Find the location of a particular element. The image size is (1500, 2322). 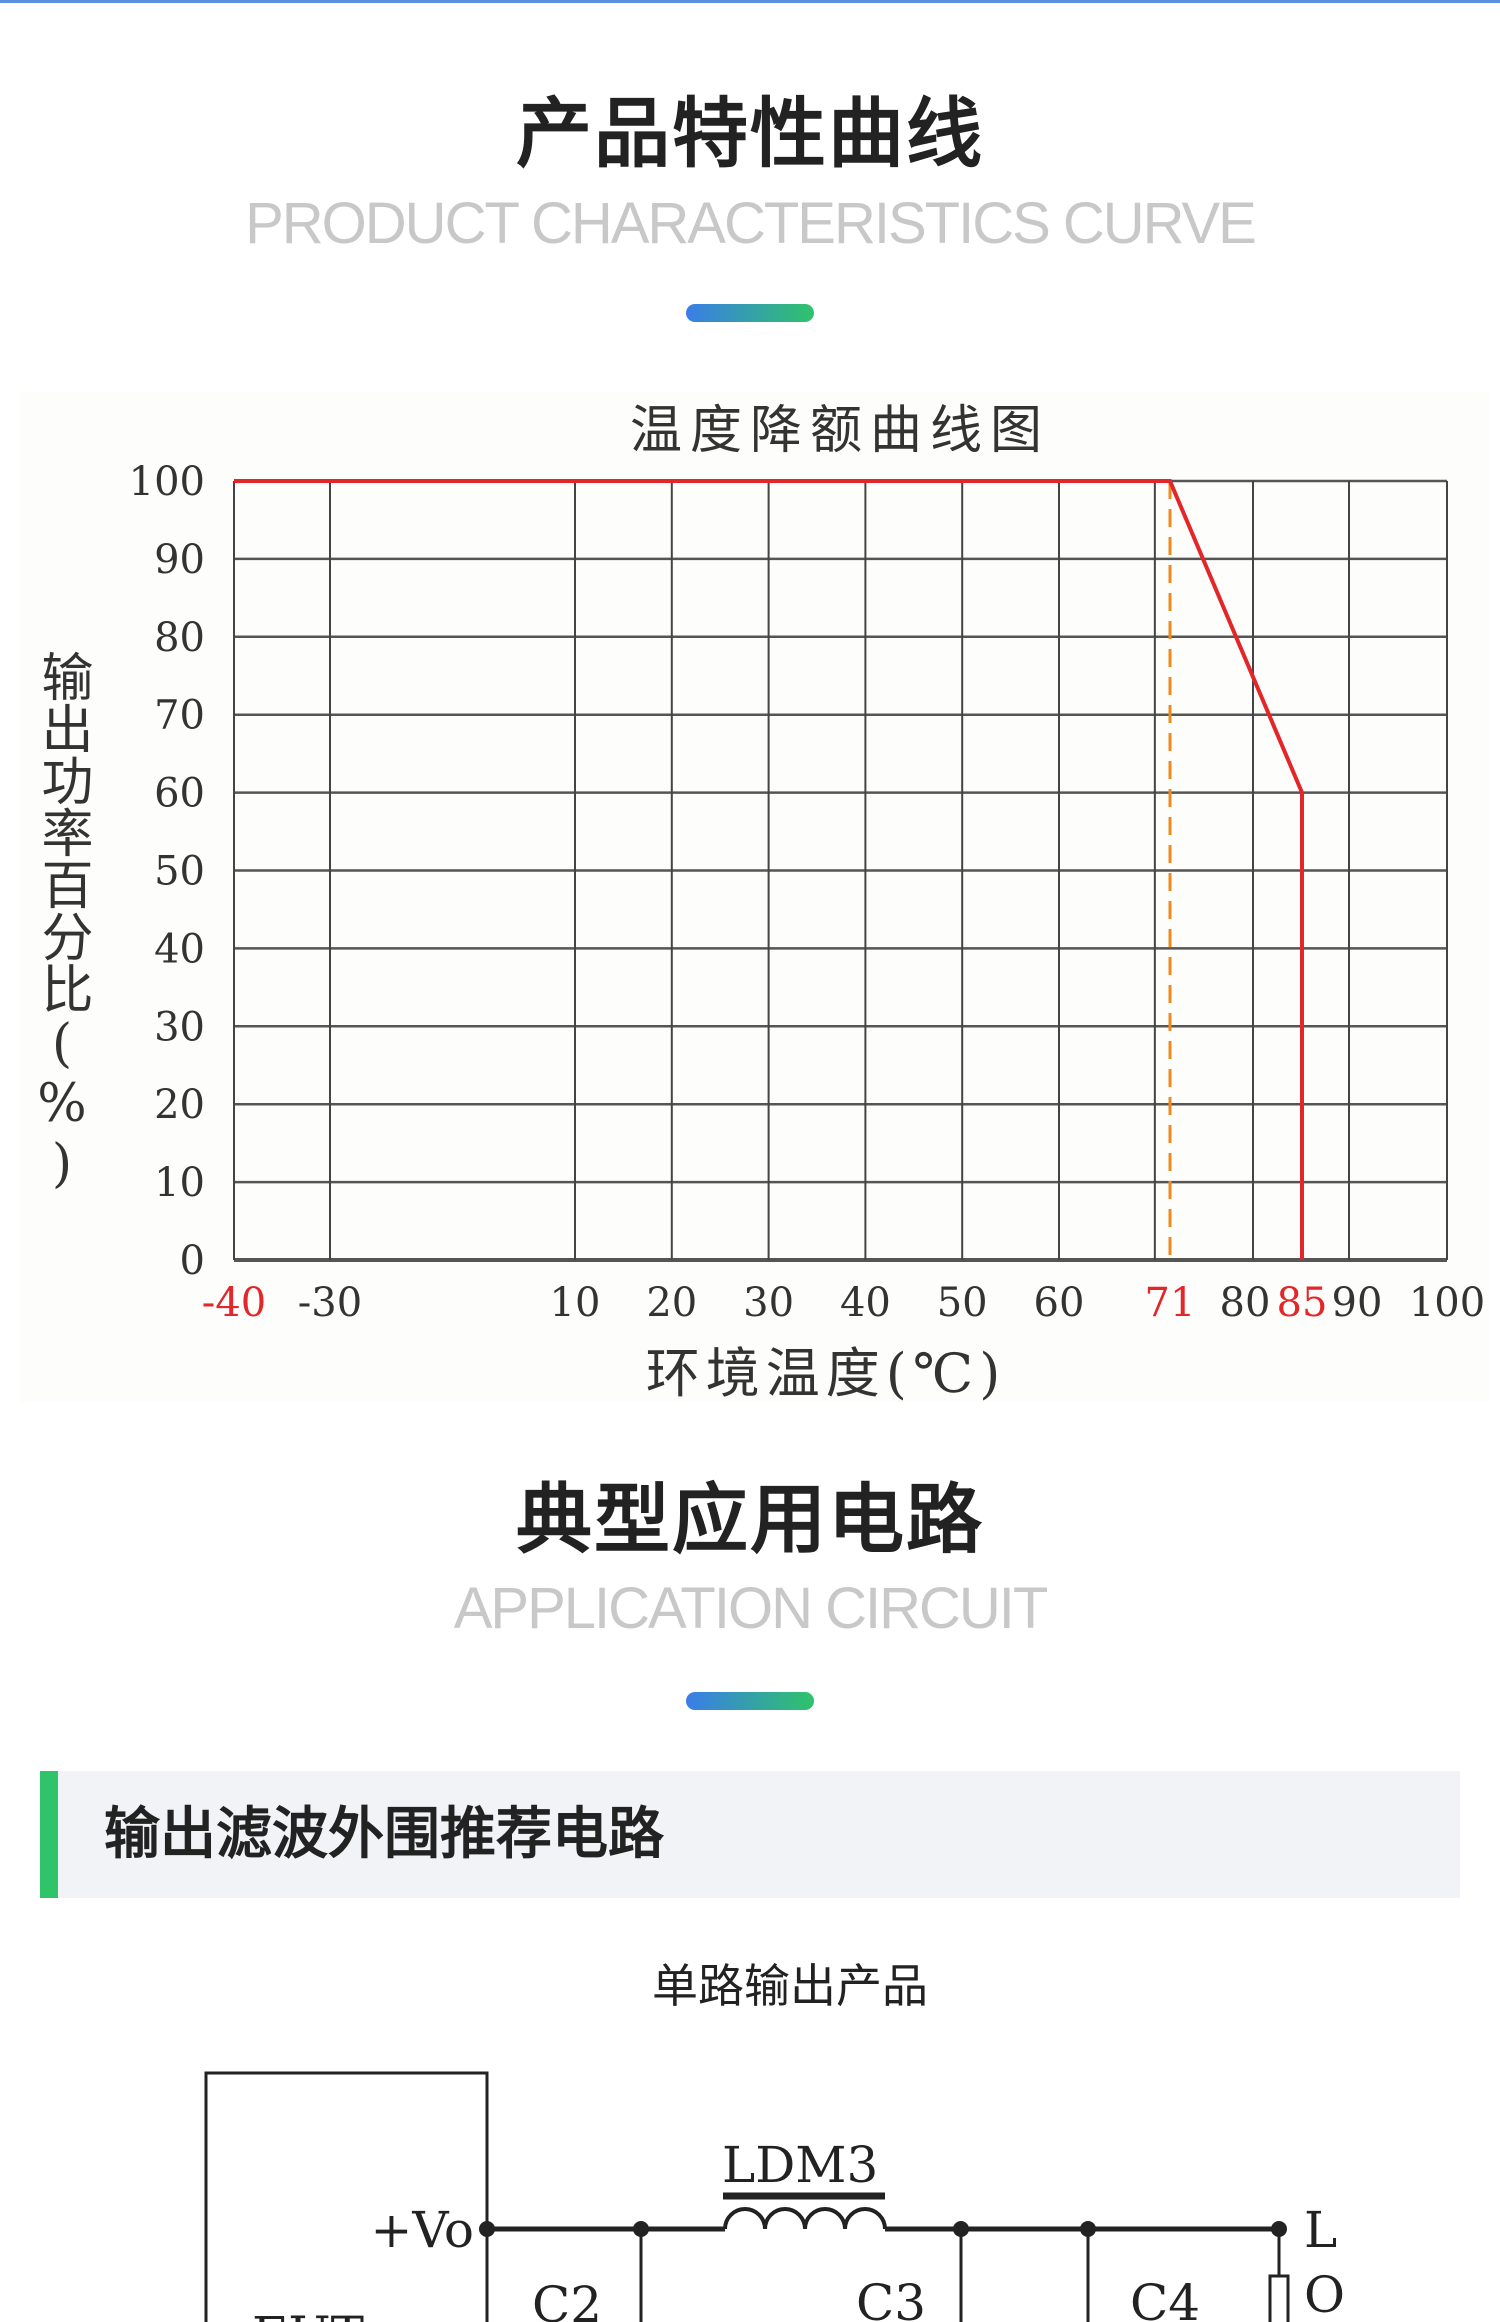

x-tick-label: 80 is located at coordinates (1245, 1303).